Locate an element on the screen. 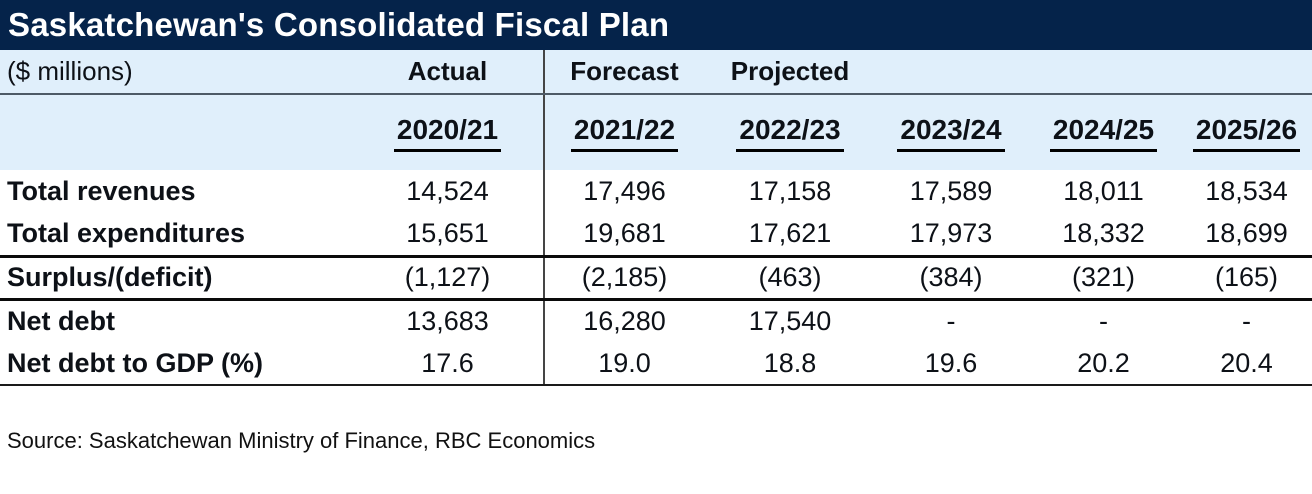 The height and width of the screenshot is (494, 1312). cell-value: 19.0 is located at coordinates (624, 364).